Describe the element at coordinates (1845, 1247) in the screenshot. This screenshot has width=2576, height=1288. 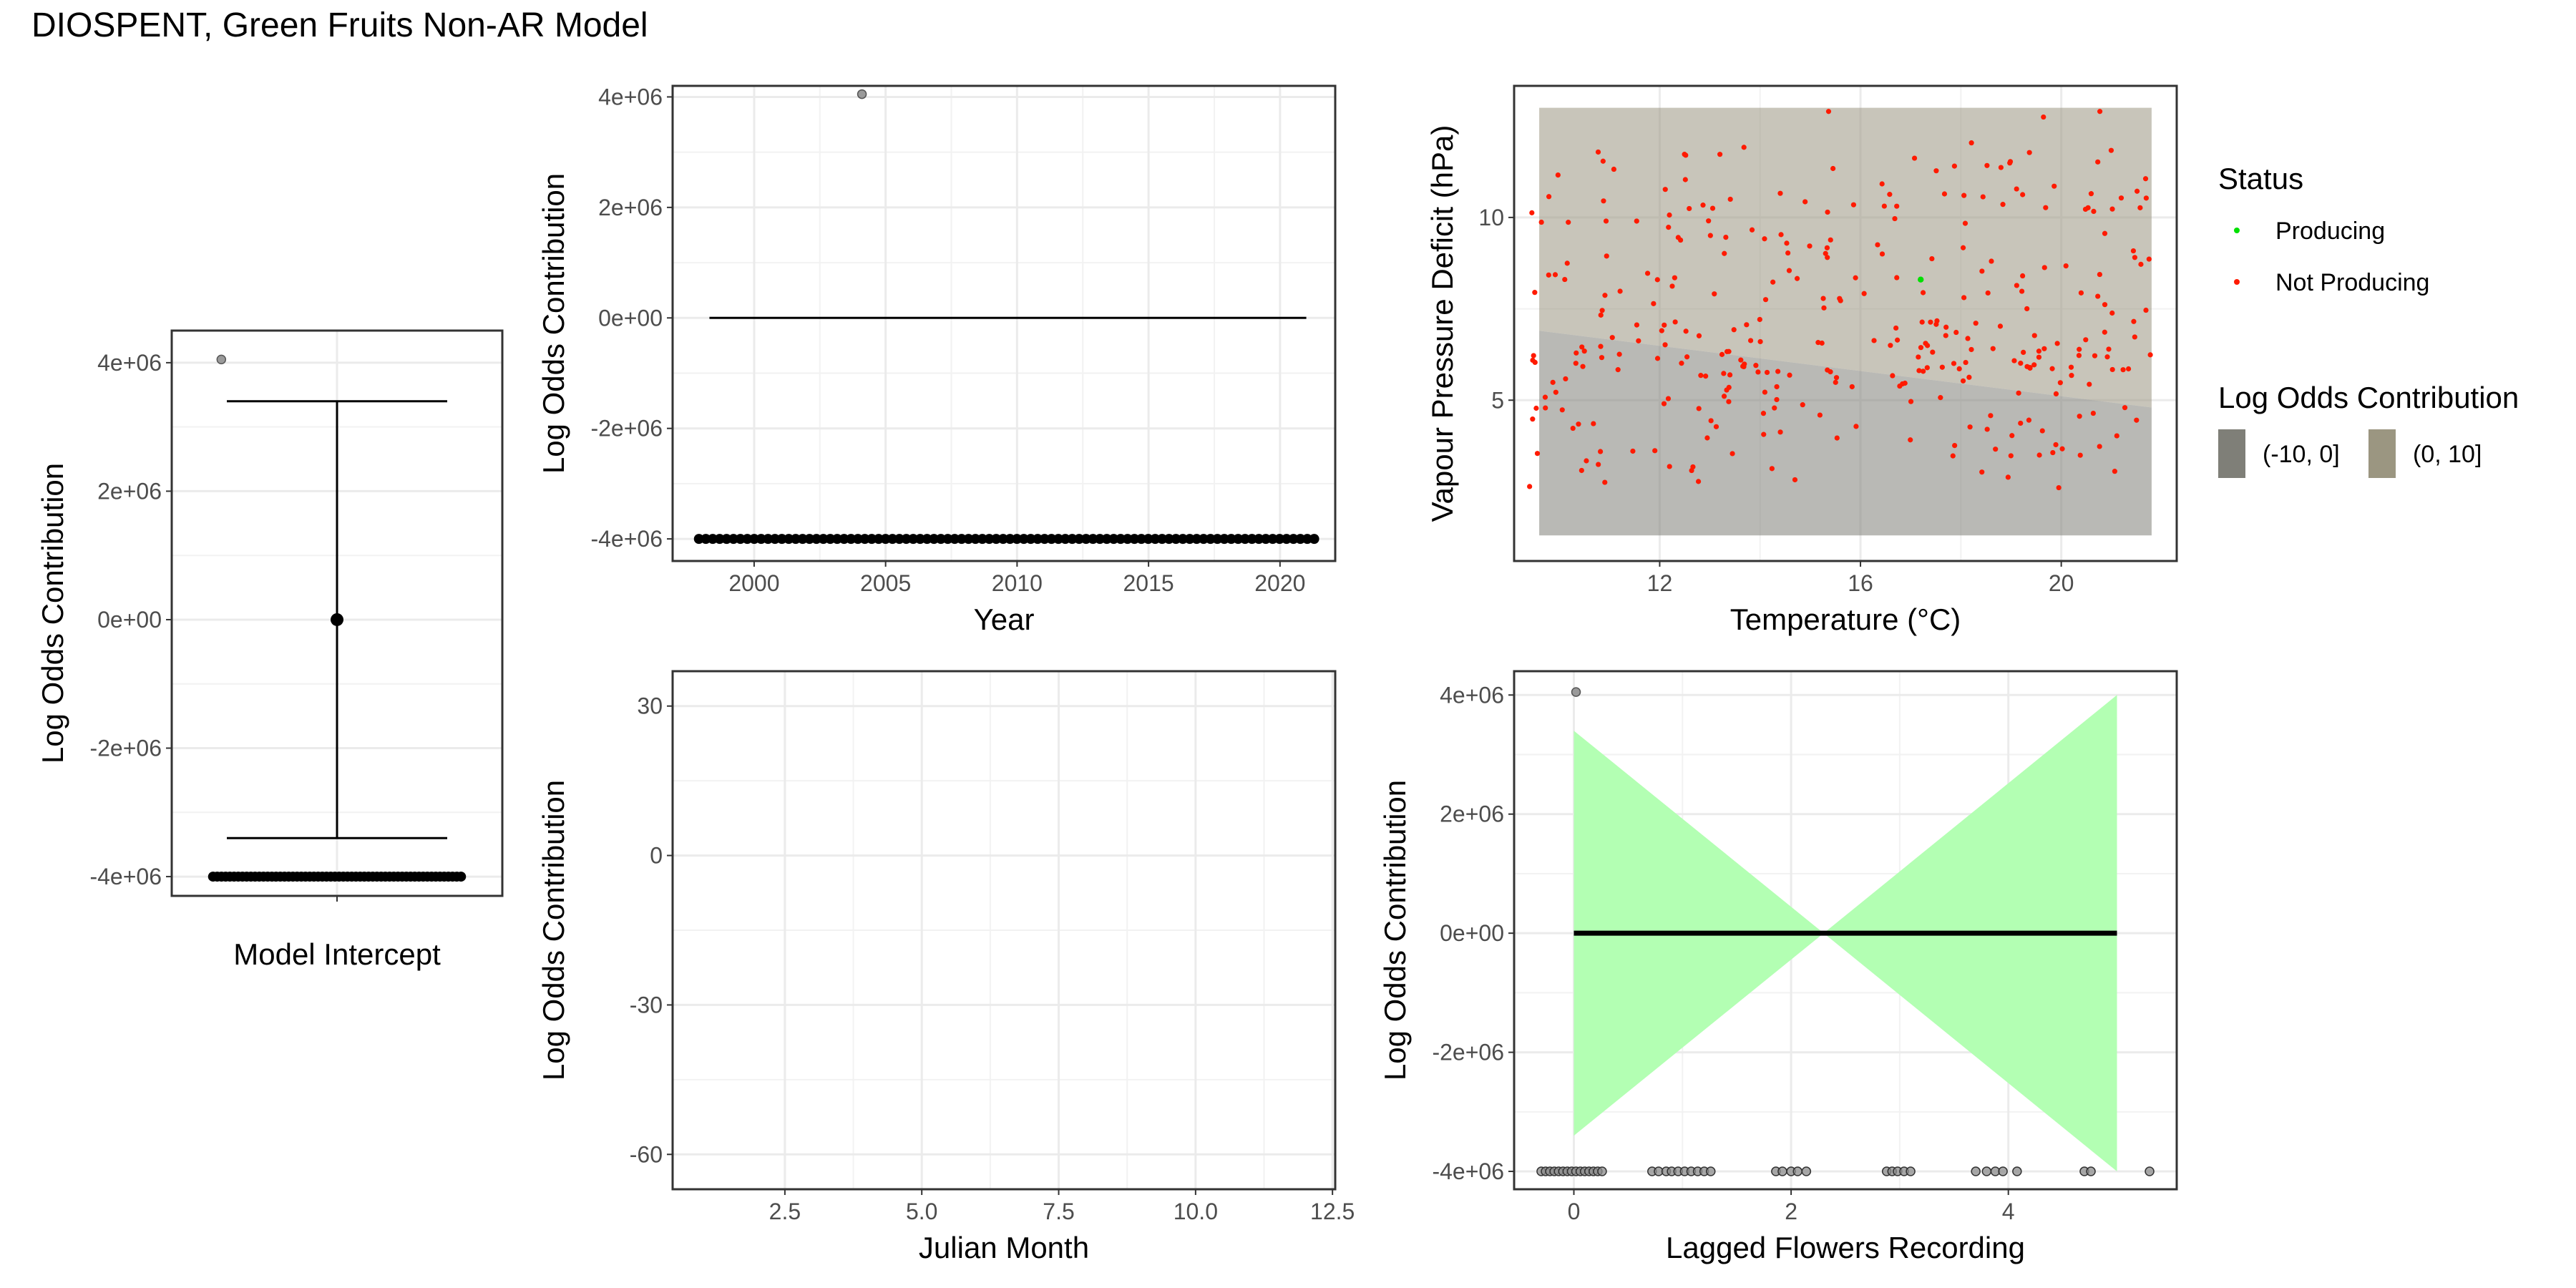
I see `x-axis-label: Lagged Flowers Recording` at that location.